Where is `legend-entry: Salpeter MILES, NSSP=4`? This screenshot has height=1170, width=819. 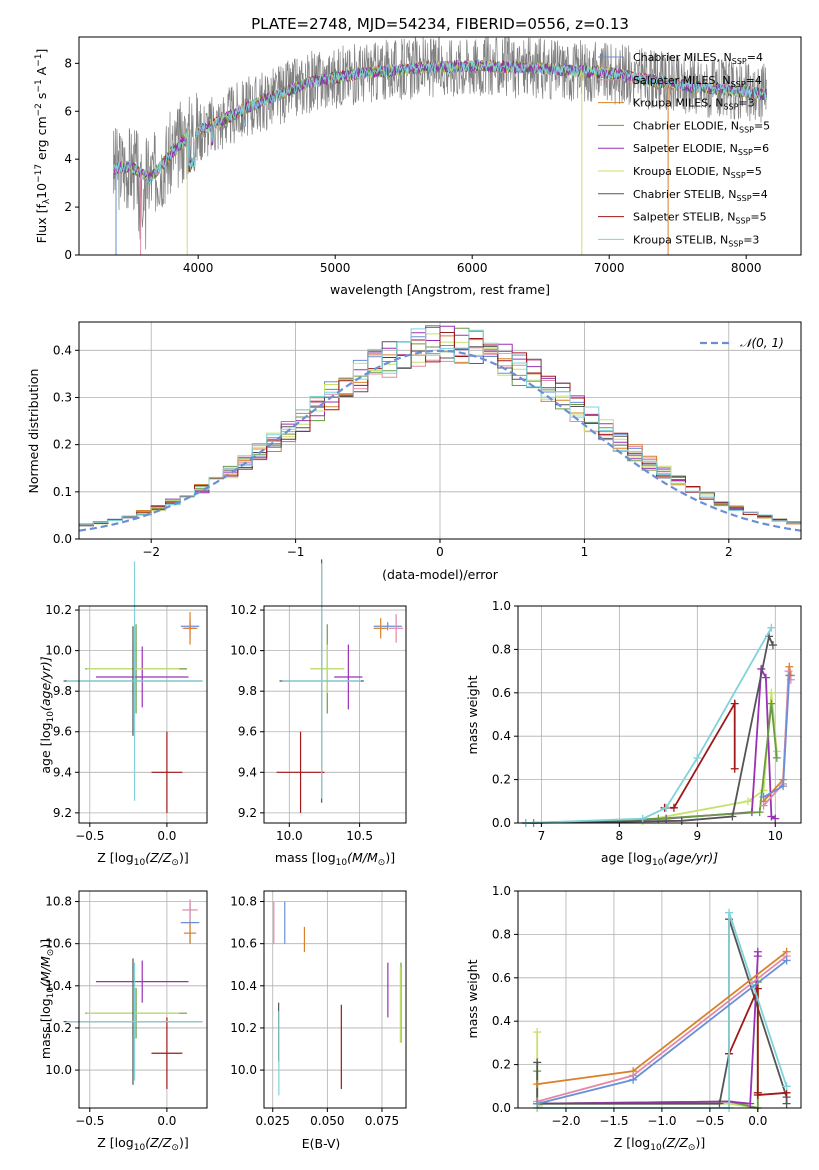 legend-entry: Salpeter MILES, NSSP=4 is located at coordinates (697, 81).